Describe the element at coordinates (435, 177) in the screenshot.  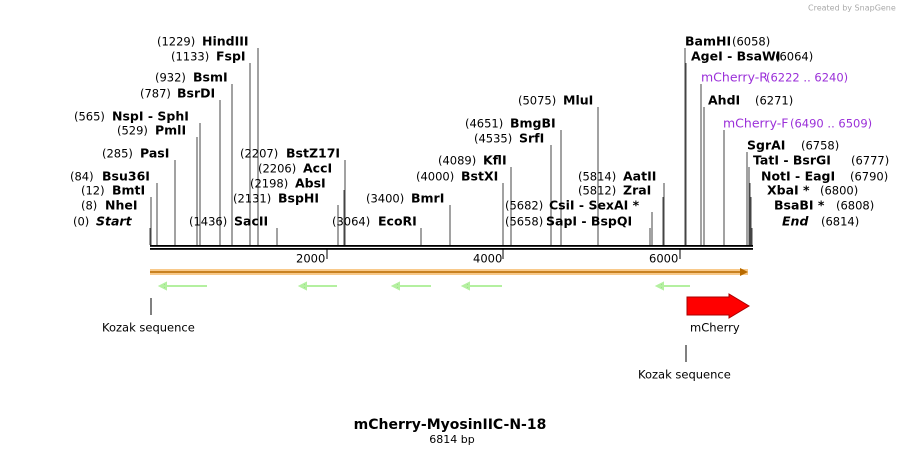
I see `site-position: (4000)` at that location.